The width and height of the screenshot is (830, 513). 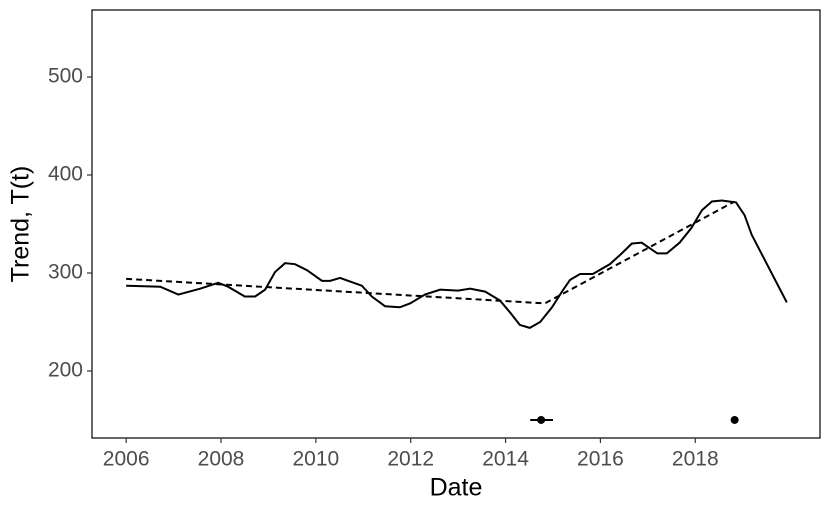 What do you see at coordinates (65, 76) in the screenshot?
I see `y-tick-label: 500` at bounding box center [65, 76].